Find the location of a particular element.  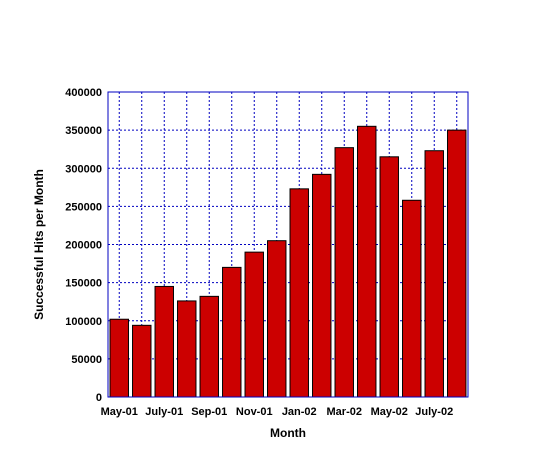

x-tick-label: Nov-01 is located at coordinates (254, 412).